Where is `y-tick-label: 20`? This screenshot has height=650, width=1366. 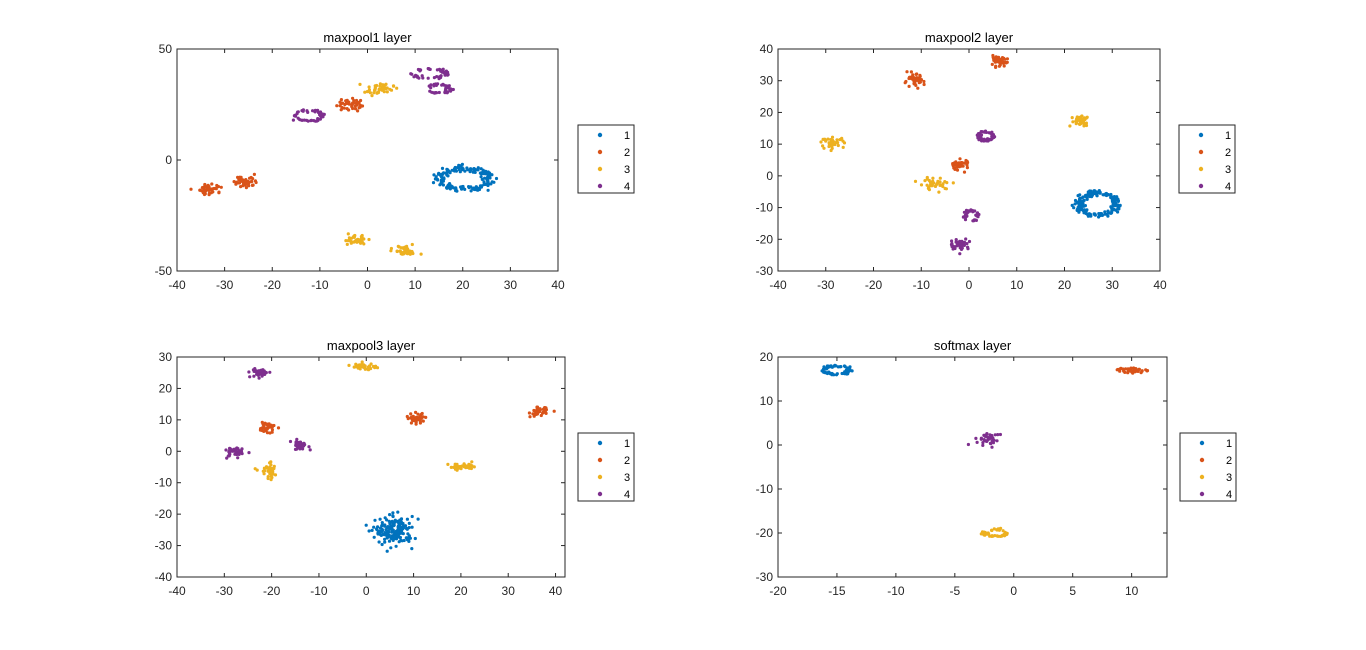 y-tick-label: 20 is located at coordinates (767, 112).